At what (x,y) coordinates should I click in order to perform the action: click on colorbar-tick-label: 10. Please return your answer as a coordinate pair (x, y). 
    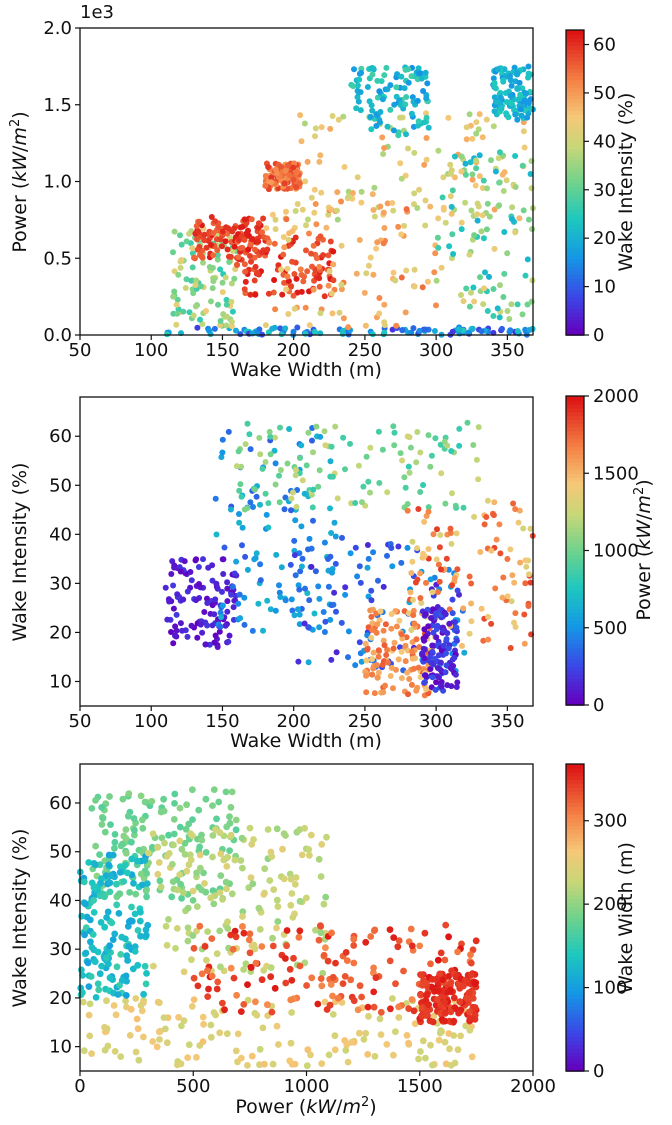
    Looking at the image, I should click on (604, 287).